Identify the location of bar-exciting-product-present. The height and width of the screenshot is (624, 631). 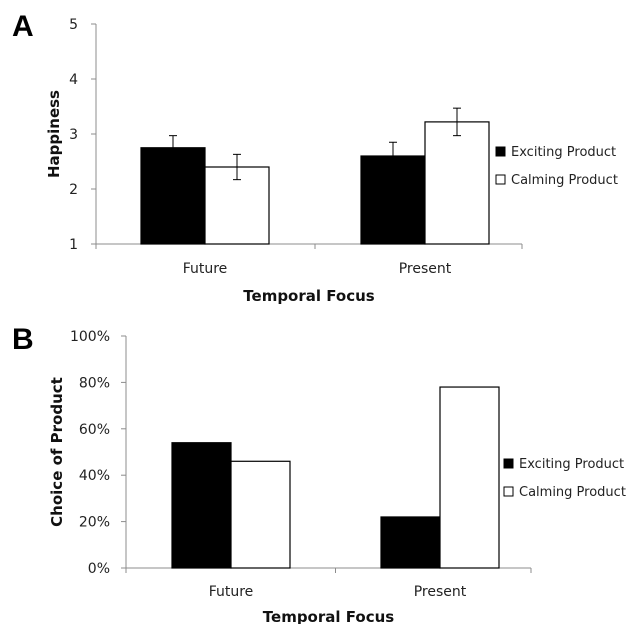
(410, 542).